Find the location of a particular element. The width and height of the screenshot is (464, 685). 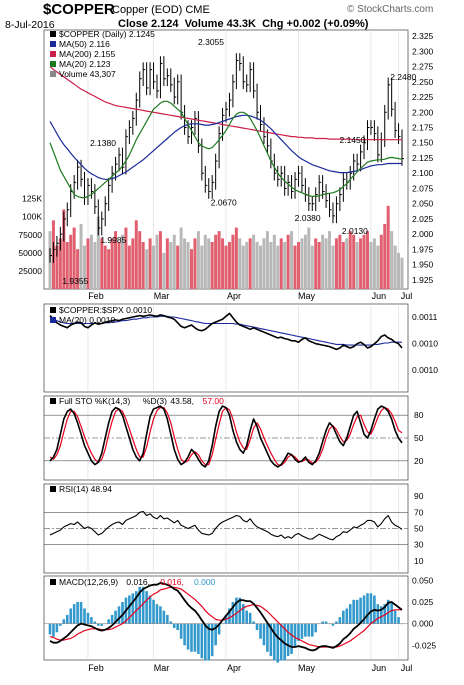

ratio-legend-label: $COPPER:$SPX 0.0010 is located at coordinates (105, 310).